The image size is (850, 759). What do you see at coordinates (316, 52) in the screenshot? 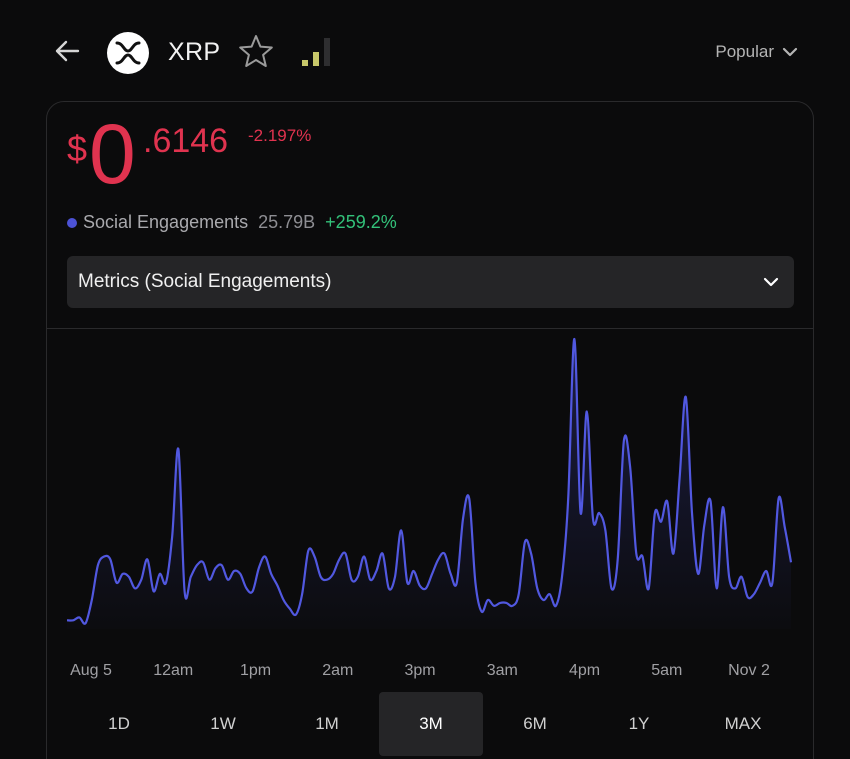
I see `signal-strength-icon` at bounding box center [316, 52].